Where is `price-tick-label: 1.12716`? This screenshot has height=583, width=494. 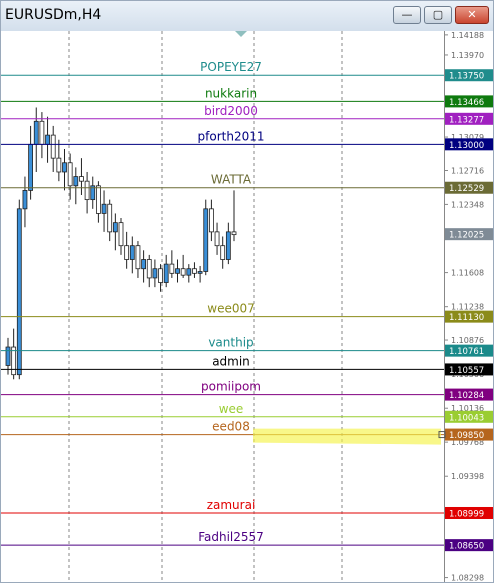 price-tick-label: 1.12716 is located at coordinates (467, 171).